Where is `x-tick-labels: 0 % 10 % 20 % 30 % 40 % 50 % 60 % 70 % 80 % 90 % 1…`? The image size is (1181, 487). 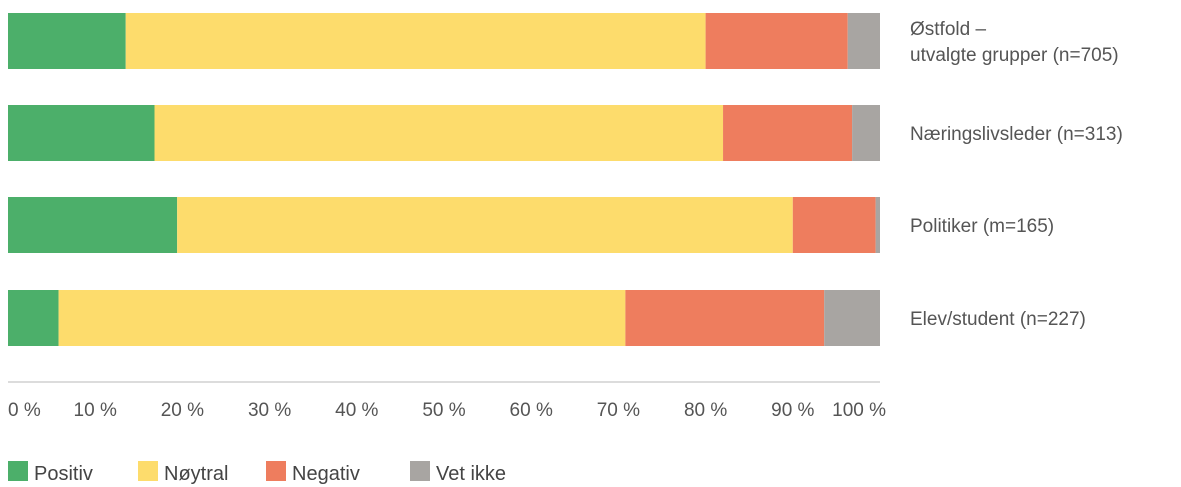
x-tick-labels: 0 % 10 % 20 % 30 % 40 % 50 % 60 % 70 % 80 % 90 % 1… is located at coordinates (447, 410).